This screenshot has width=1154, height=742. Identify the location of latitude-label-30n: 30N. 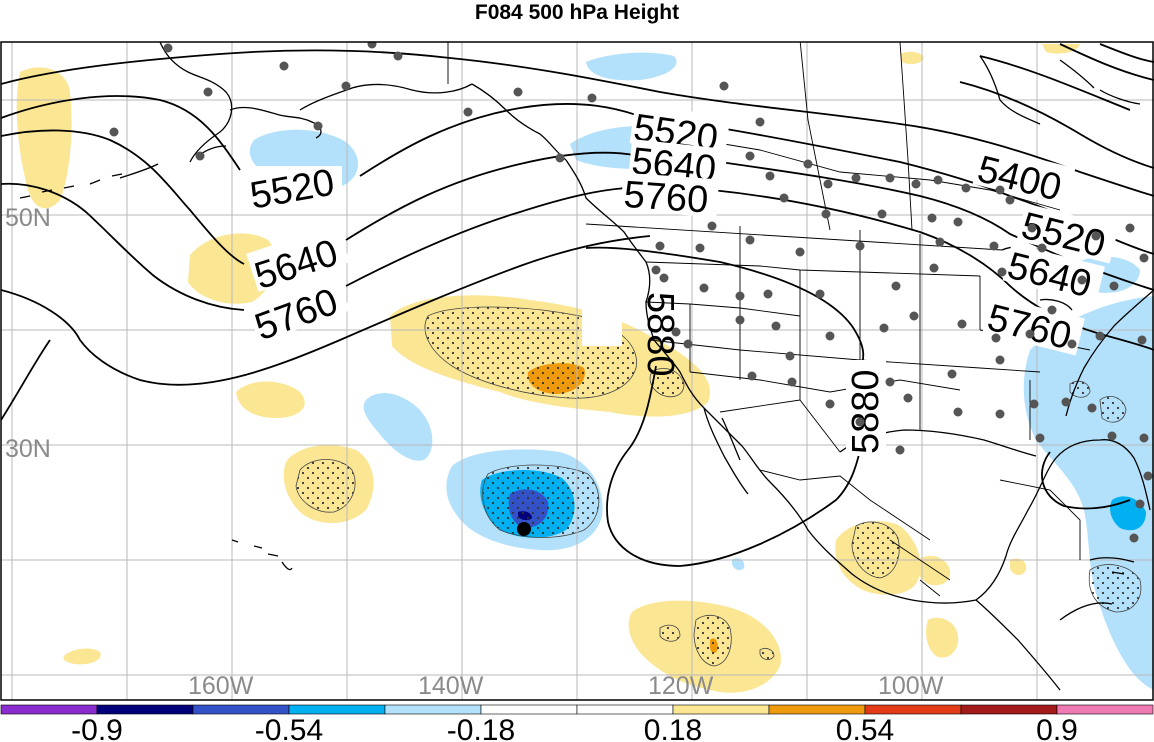
(28, 449).